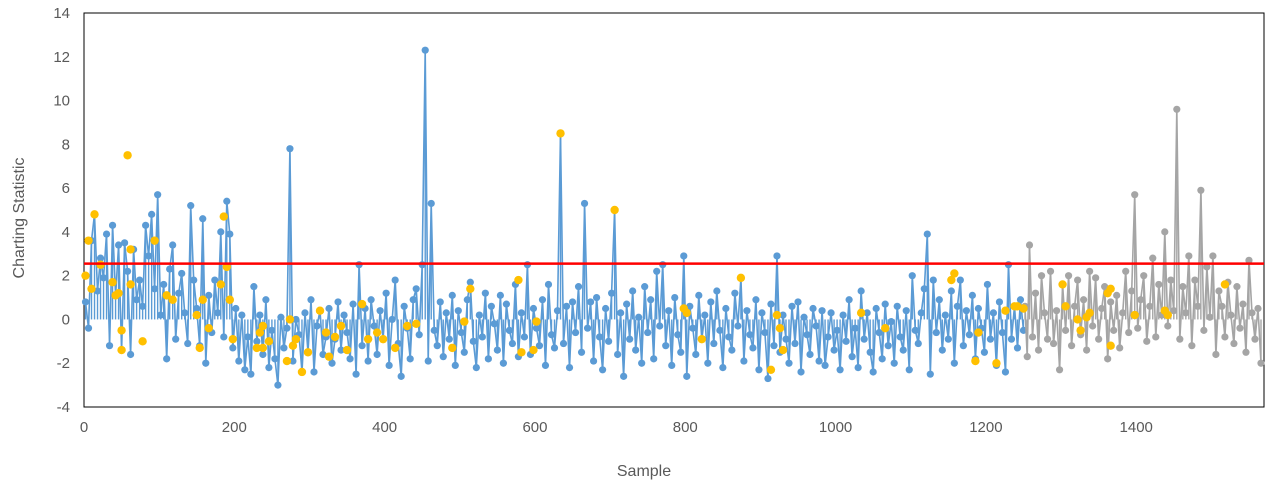  What do you see at coordinates (384, 427) in the screenshot?
I see `x-tick-label: 400` at bounding box center [384, 427].